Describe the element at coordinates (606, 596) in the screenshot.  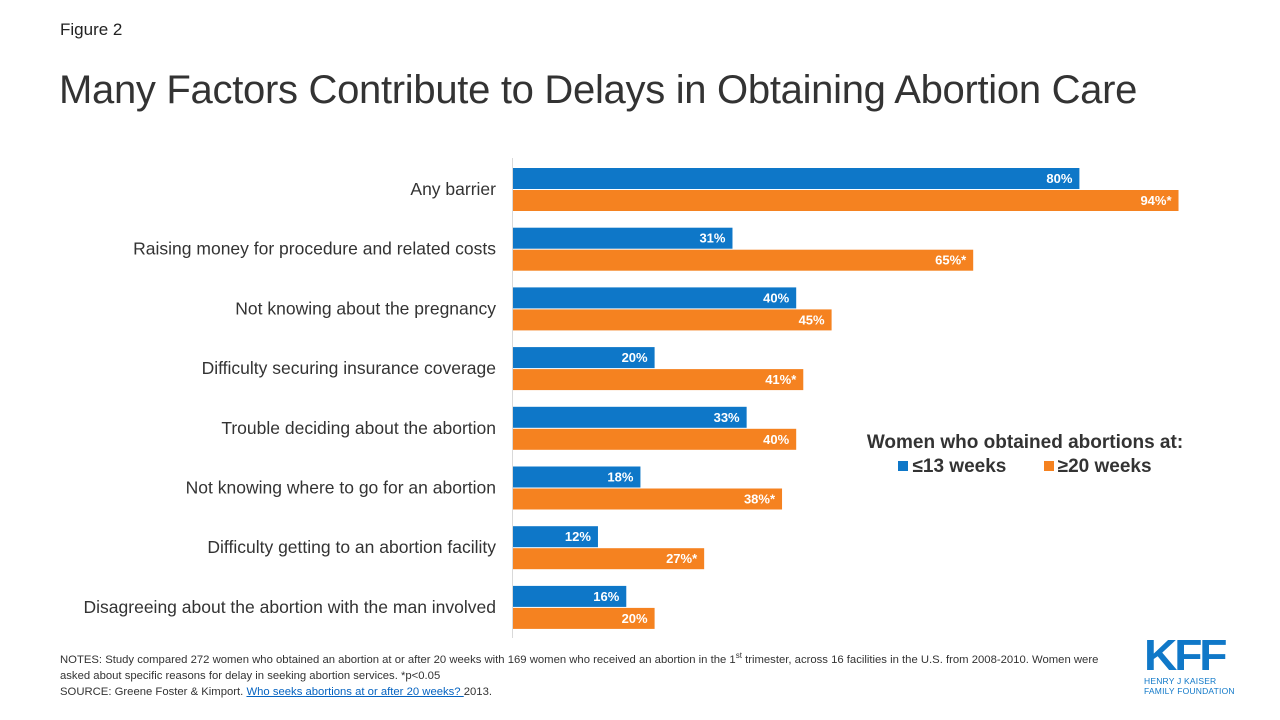
I see `data-label: 16%` at that location.